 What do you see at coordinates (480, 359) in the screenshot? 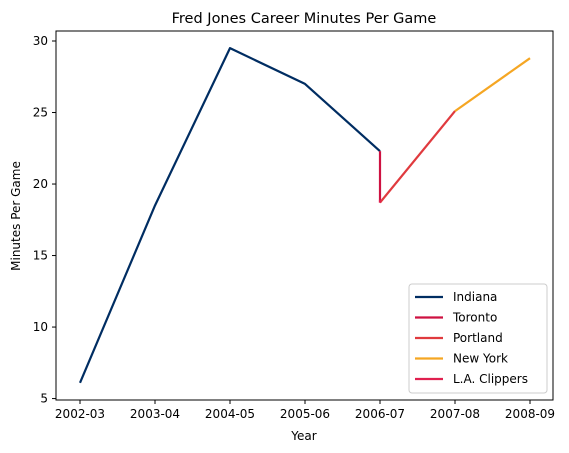
I see `legend-label-3: New York` at bounding box center [480, 359].